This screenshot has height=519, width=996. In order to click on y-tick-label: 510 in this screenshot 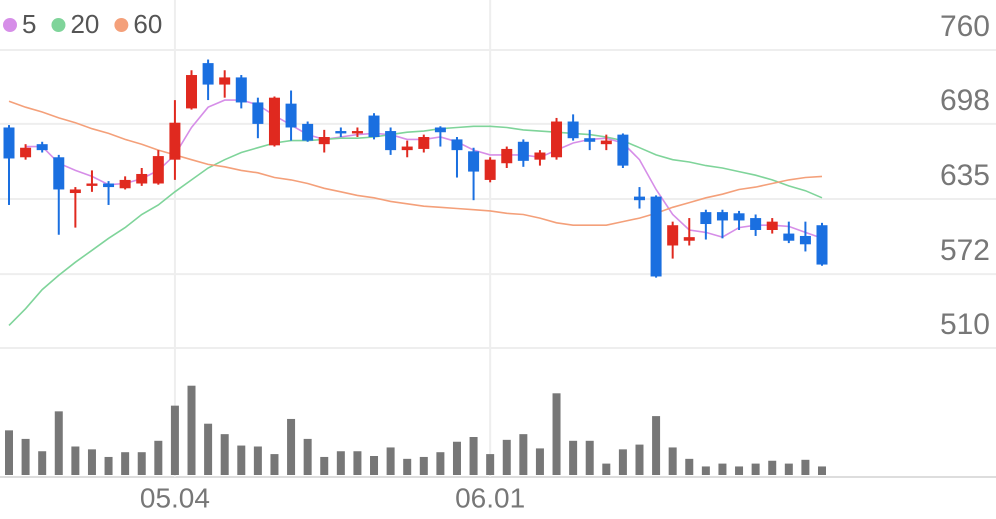, I will do `click(965, 324)`.